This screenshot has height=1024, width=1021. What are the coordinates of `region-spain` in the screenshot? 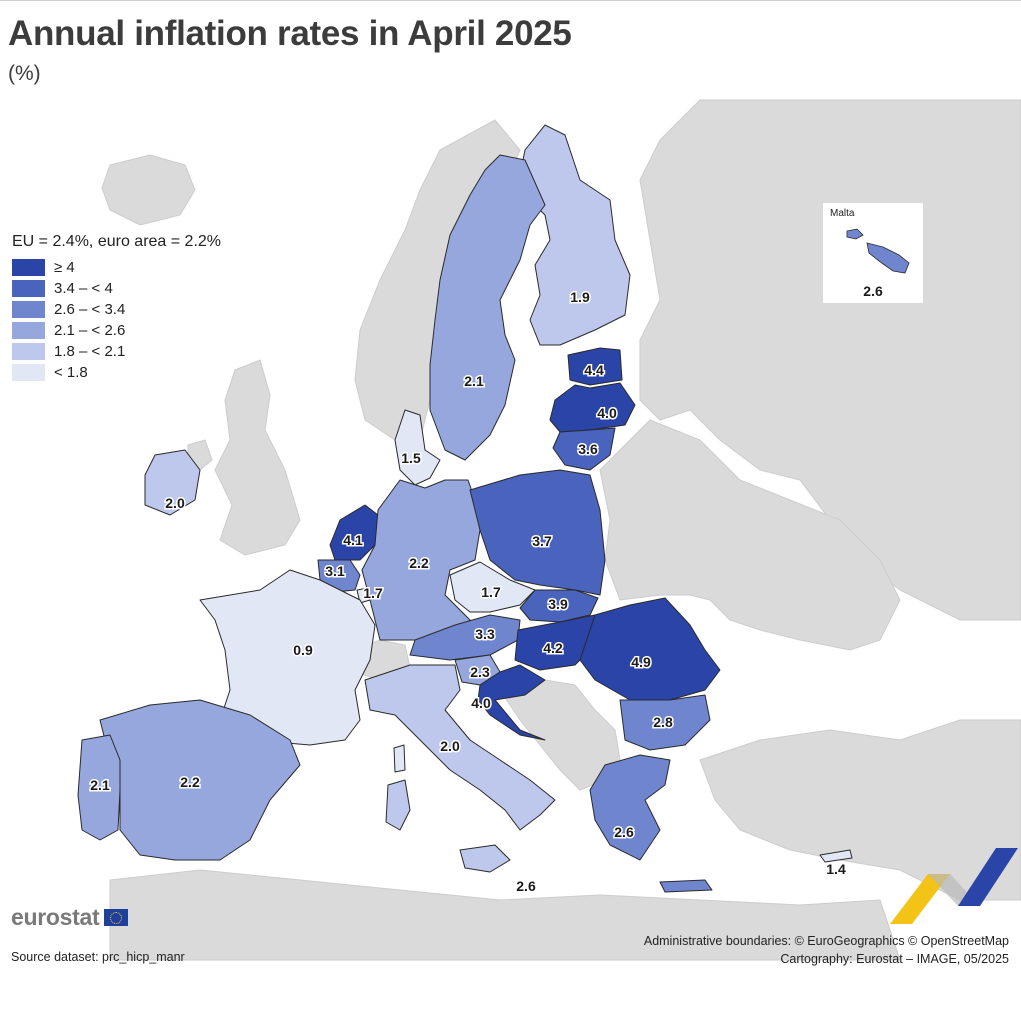 It's located at (200, 780).